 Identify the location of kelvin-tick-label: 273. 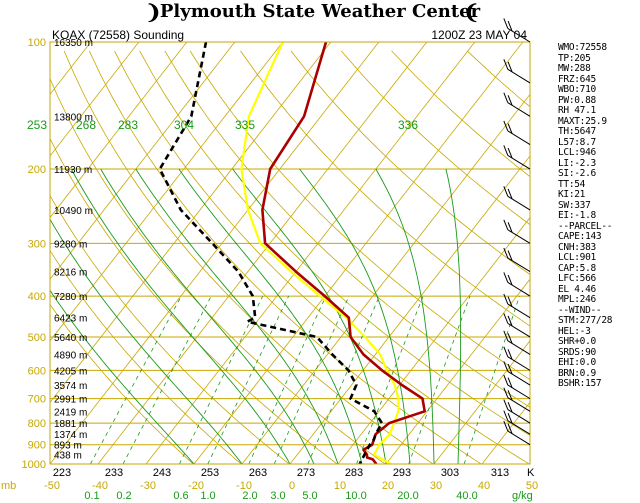
(306, 473).